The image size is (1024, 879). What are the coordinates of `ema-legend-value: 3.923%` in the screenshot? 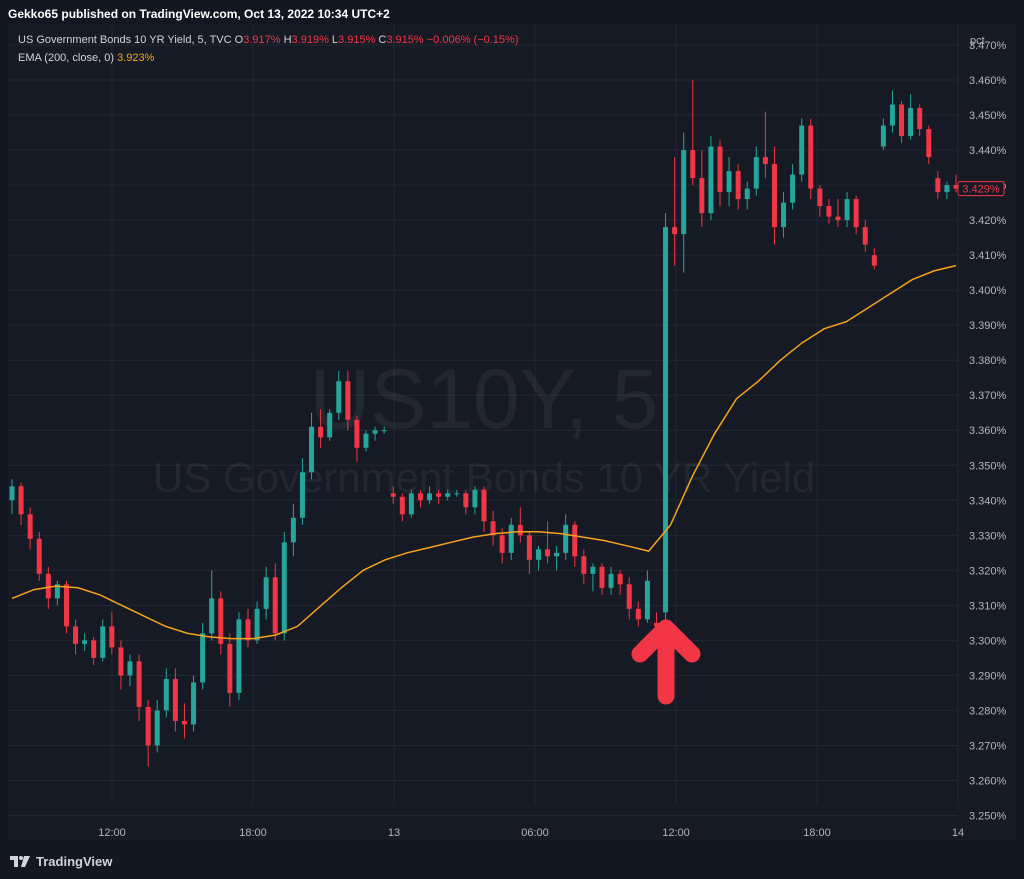 It's located at (136, 58).